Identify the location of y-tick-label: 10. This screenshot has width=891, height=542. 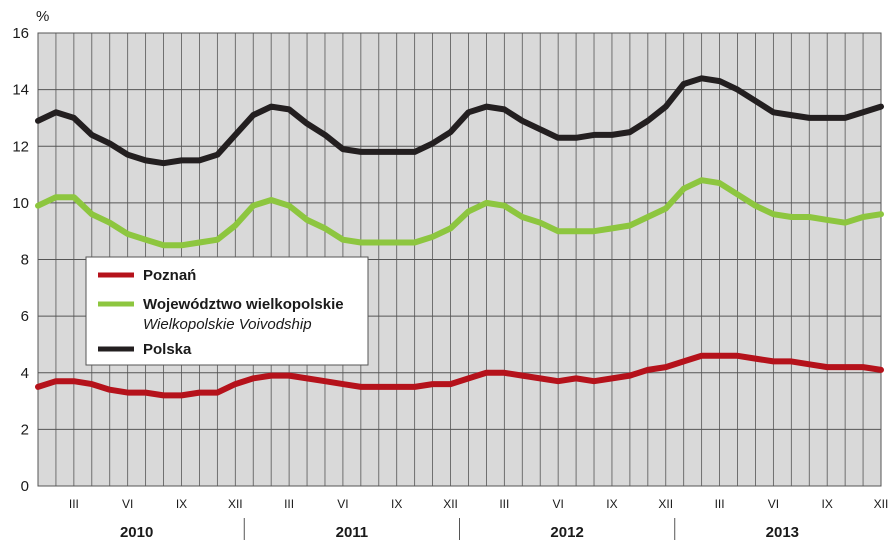
(20, 203).